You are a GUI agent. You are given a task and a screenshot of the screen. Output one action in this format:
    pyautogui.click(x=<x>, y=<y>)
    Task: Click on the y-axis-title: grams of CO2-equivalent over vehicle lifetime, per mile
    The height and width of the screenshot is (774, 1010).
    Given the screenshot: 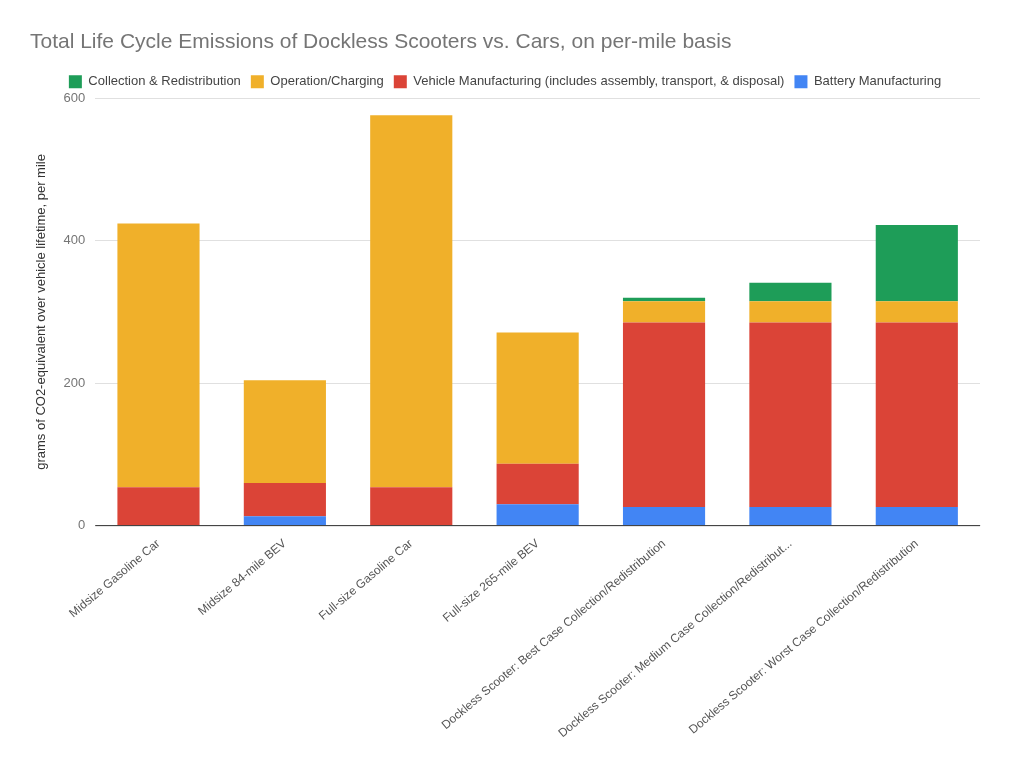 What is the action you would take?
    pyautogui.click(x=41, y=312)
    